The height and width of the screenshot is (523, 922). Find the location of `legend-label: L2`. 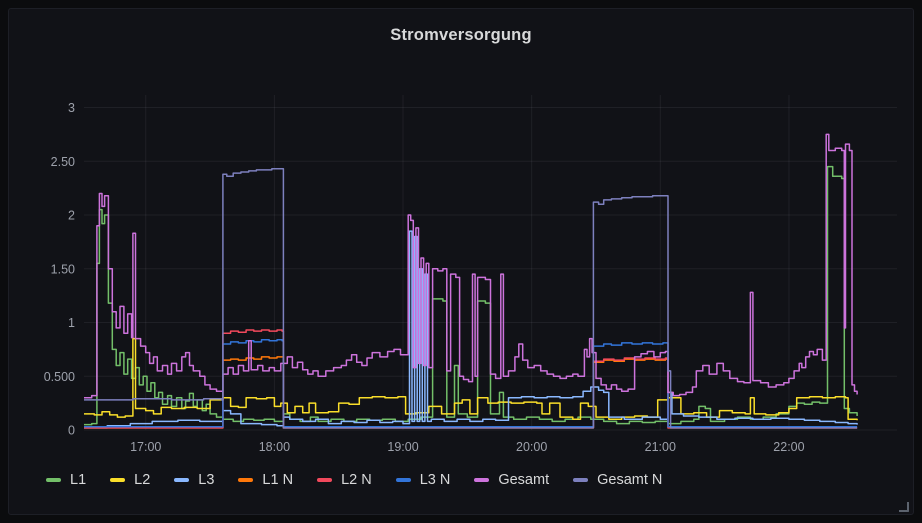

legend-label: L2 is located at coordinates (142, 480).